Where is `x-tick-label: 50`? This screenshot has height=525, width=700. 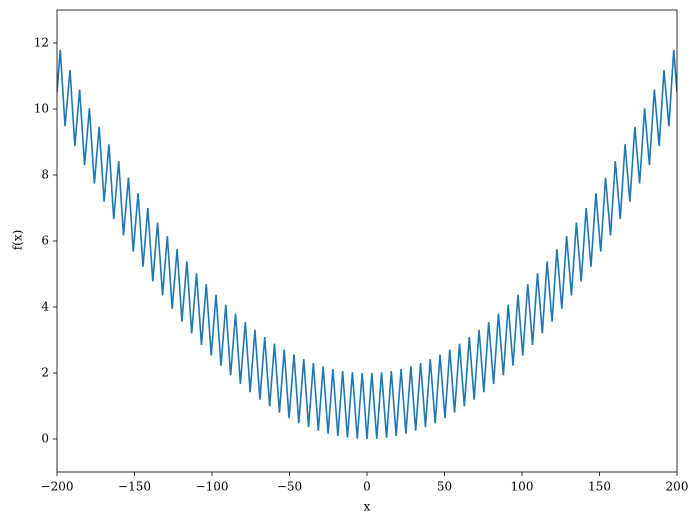
x-tick-label: 50 is located at coordinates (444, 487).